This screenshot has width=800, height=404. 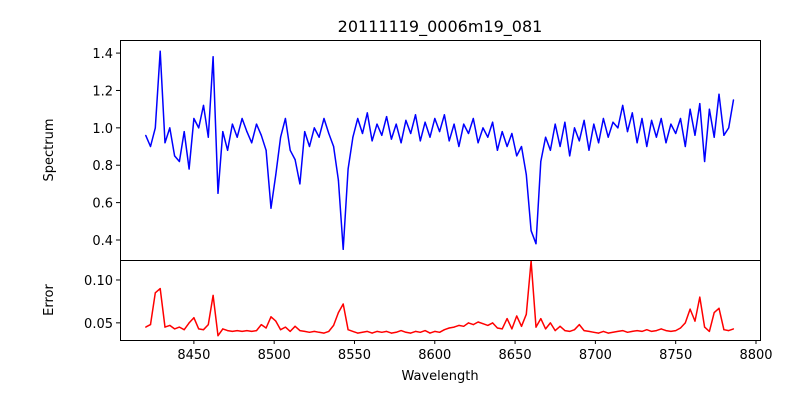 I want to click on x-tick-label: 8450, so click(x=193, y=355).